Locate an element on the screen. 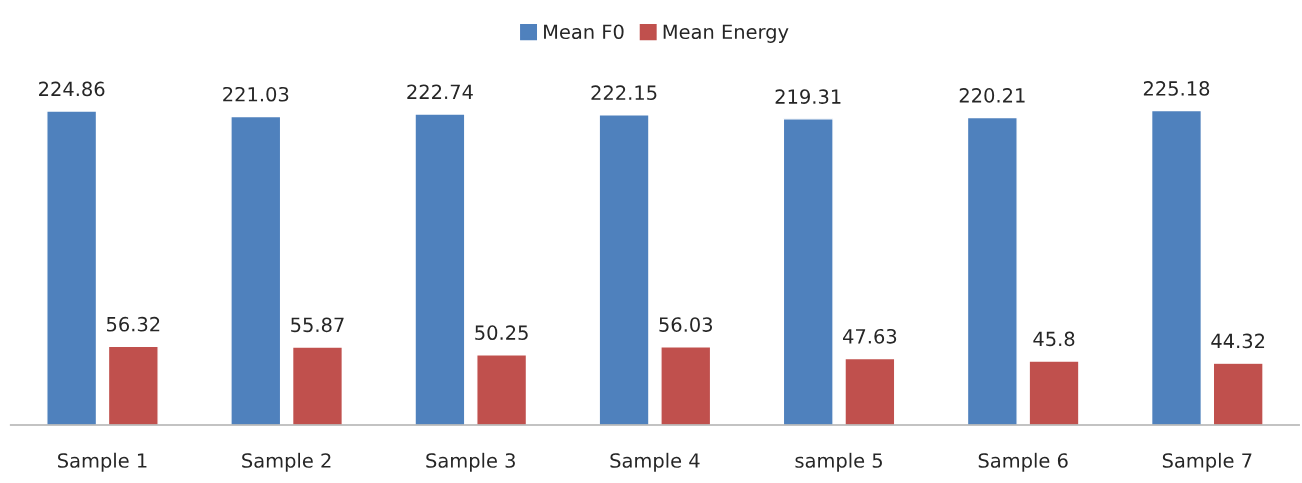  data-label: 224.86 is located at coordinates (72, 89).